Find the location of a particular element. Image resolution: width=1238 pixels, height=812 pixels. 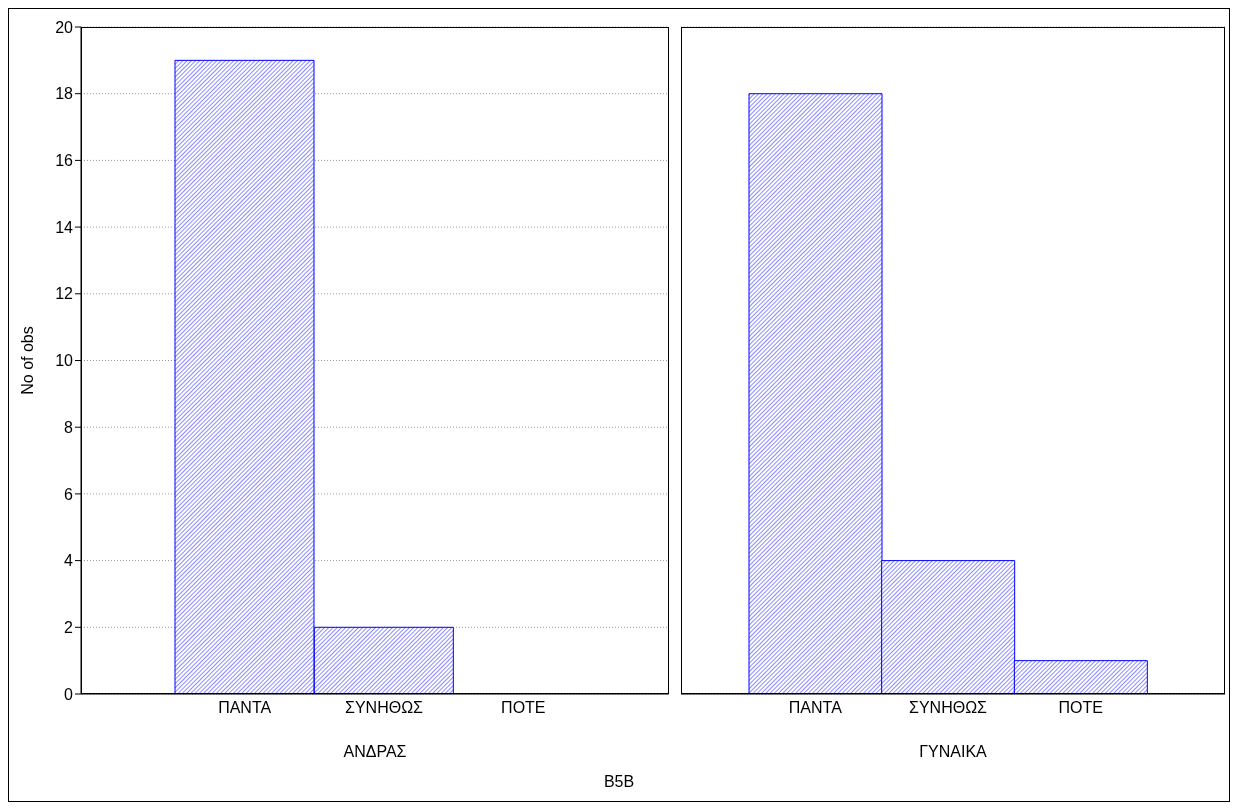

y-tick-label: 16 is located at coordinates (64, 161).